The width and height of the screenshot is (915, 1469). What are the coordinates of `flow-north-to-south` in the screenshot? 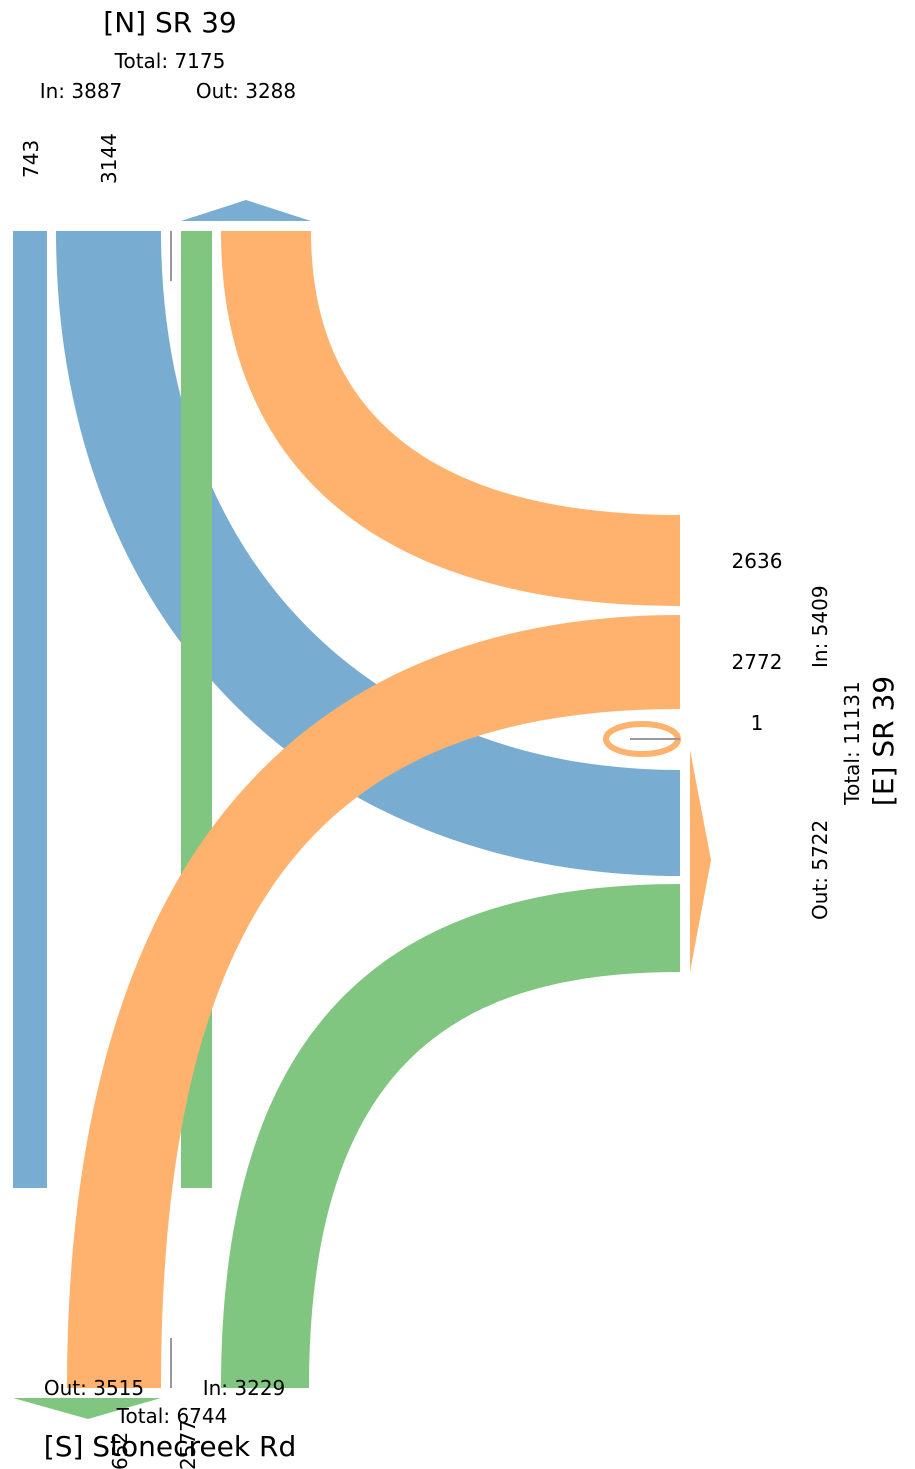 It's located at (30, 709).